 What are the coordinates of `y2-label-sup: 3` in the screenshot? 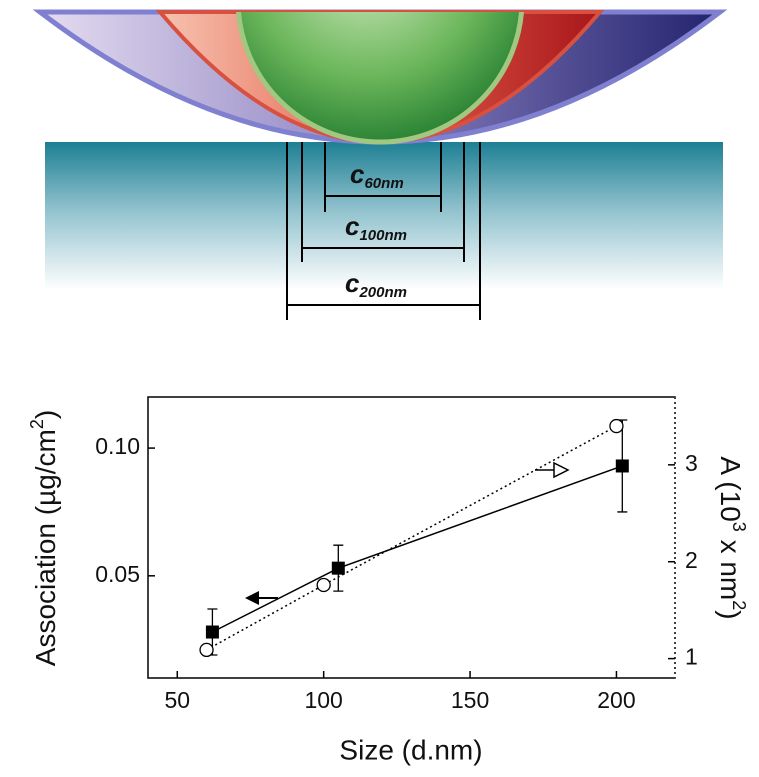 It's located at (739, 527).